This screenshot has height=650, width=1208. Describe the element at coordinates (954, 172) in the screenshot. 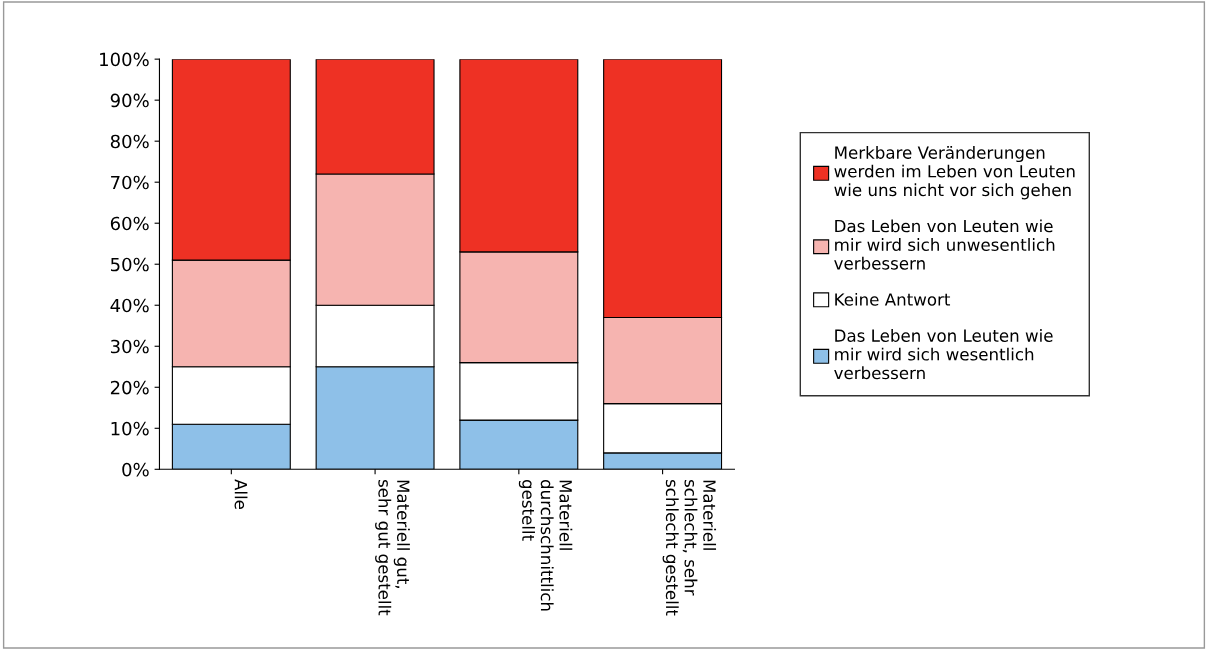

I see `legend-label: Merkbare Veränderungen werden im Leben von Leuten wie uns nicht vor sich gehen` at that location.